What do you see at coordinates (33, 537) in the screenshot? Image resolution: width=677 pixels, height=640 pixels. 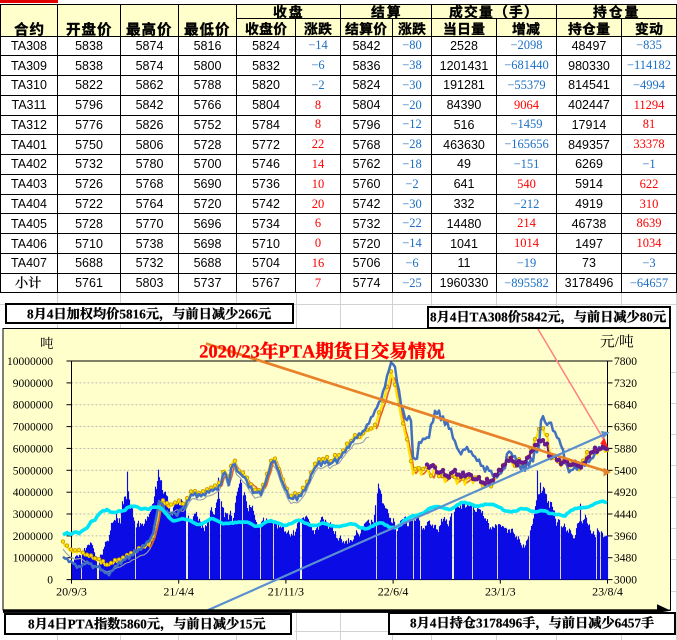 I see `svg-text: 2000000` at bounding box center [33, 537].